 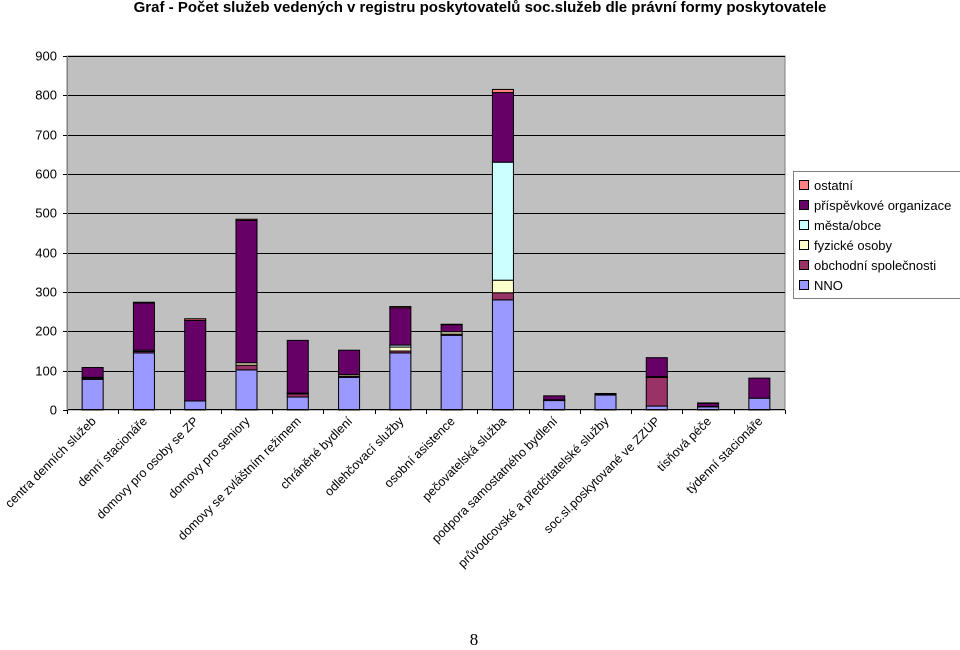 I want to click on legend-label: fyzické osoby, so click(x=853, y=245).